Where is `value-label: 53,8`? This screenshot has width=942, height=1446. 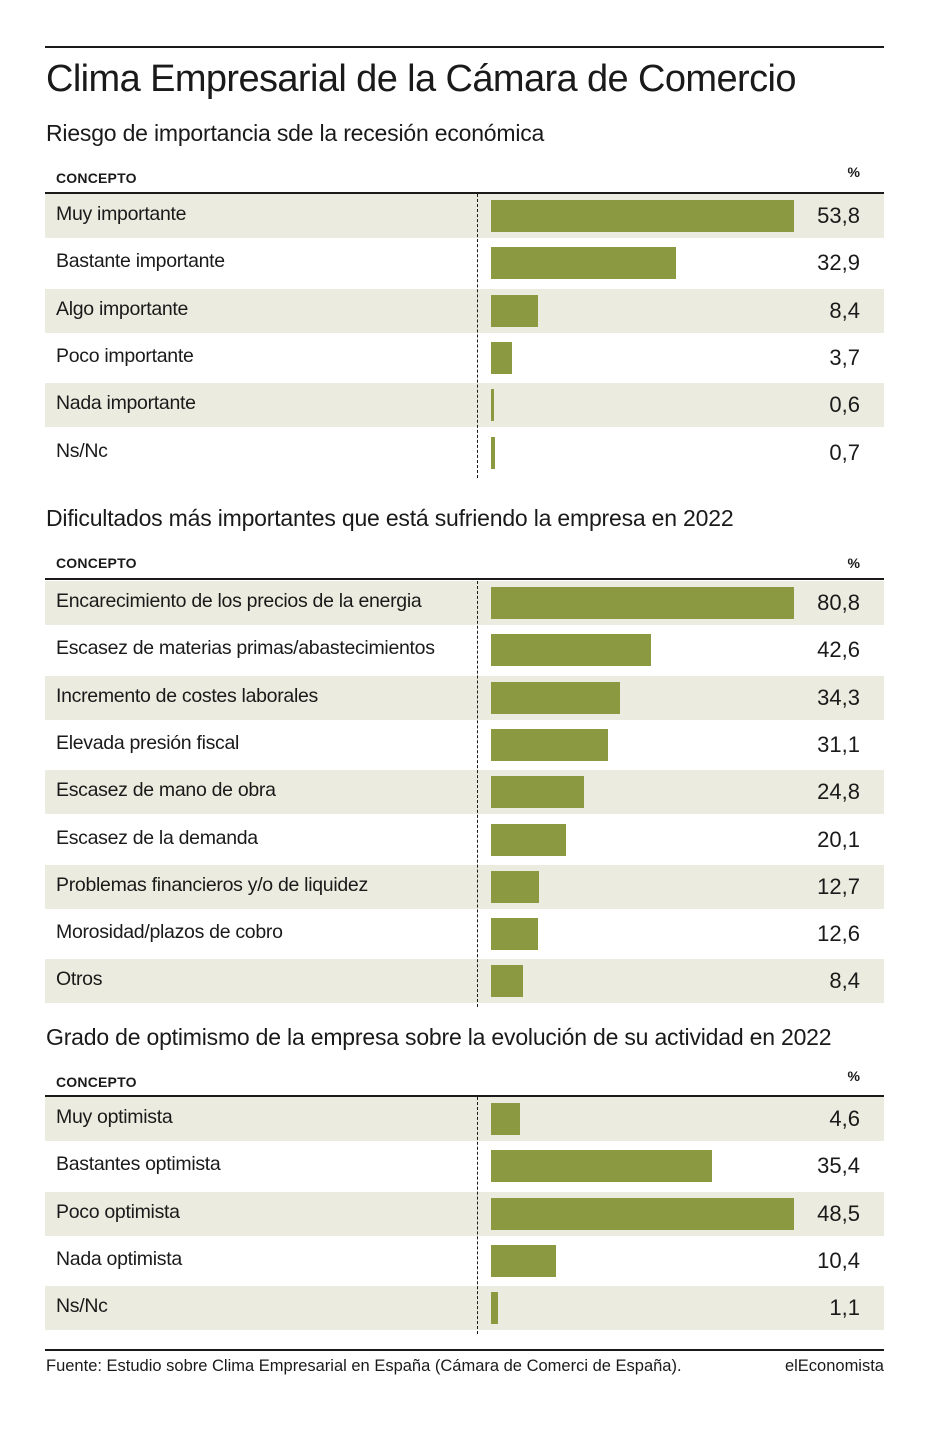
value-label: 53,8 is located at coordinates (838, 215).